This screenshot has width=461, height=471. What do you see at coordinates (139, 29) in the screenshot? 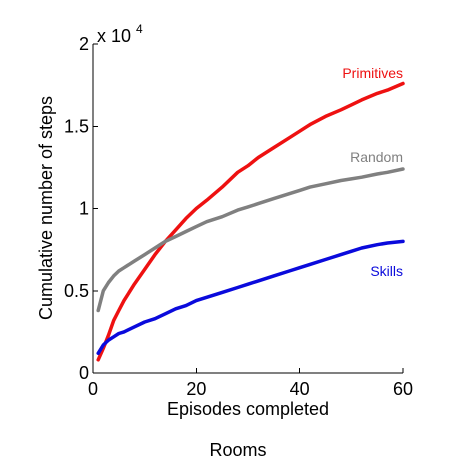
I see `y-multiplier-exponent: 4` at bounding box center [139, 29].